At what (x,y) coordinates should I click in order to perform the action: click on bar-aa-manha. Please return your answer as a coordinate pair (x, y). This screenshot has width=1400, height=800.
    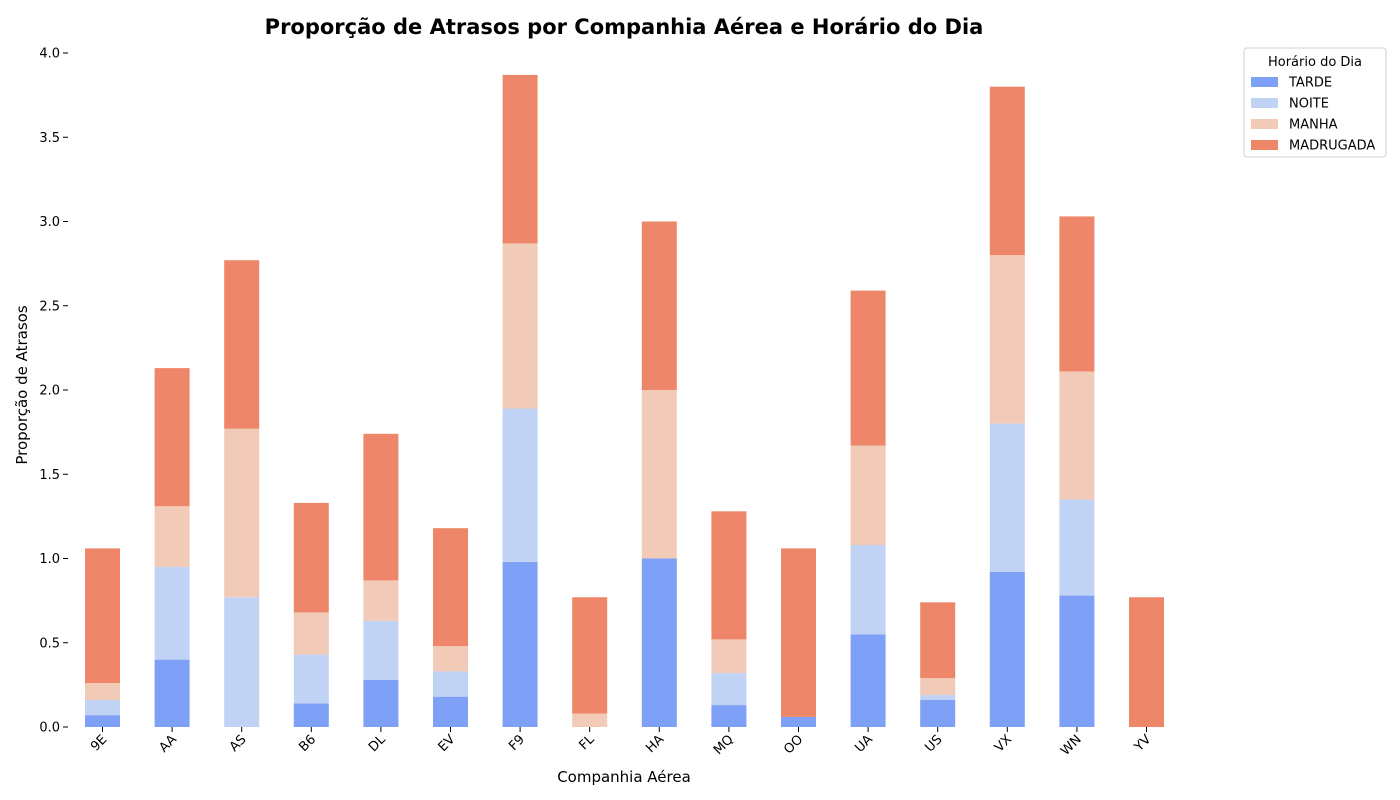
    Looking at the image, I should click on (172, 536).